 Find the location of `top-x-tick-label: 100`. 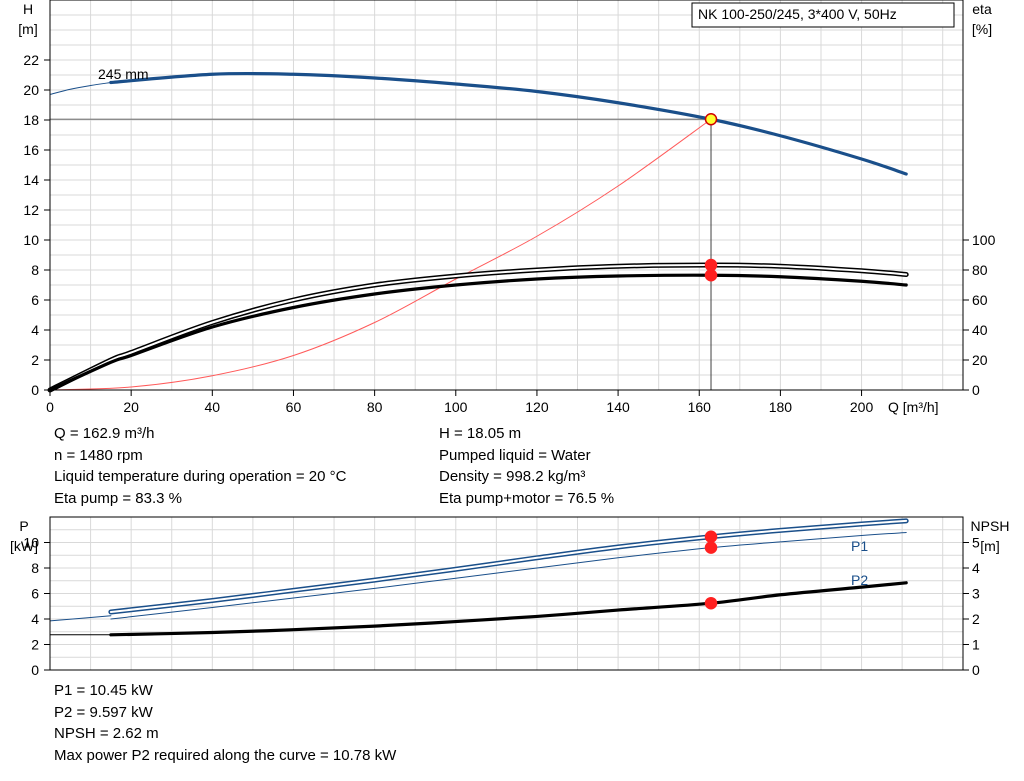

top-x-tick-label: 100 is located at coordinates (456, 407).